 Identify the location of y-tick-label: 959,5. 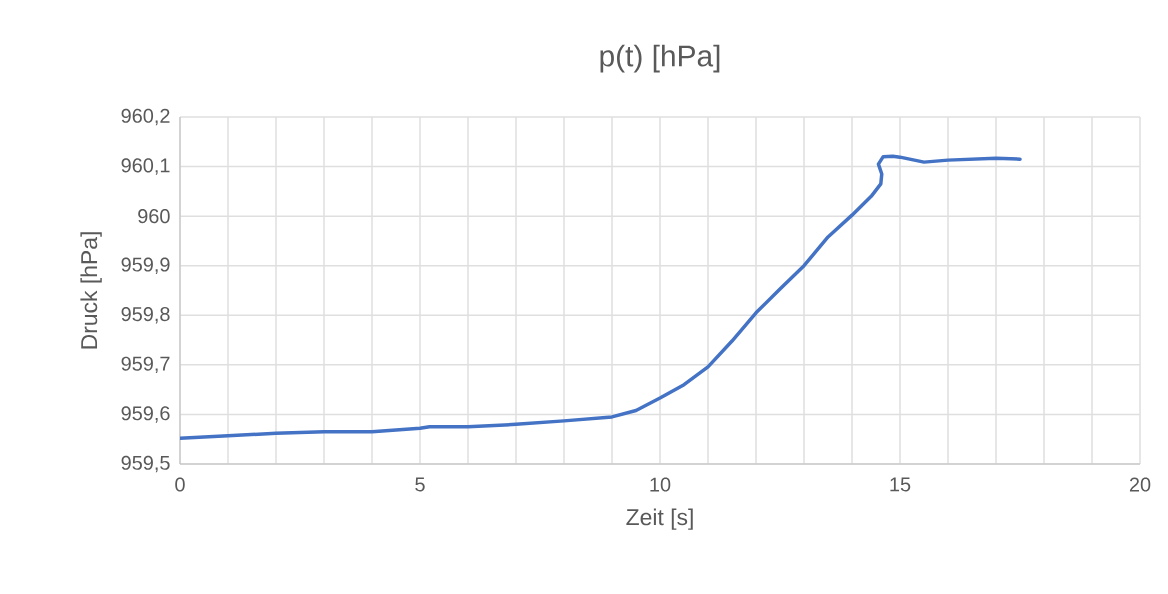
(145, 464).